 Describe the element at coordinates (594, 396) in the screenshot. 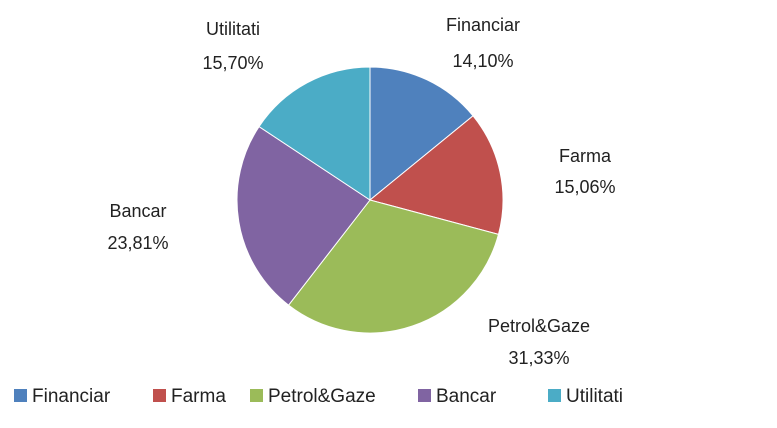

I see `legend-label: Utilitati` at that location.